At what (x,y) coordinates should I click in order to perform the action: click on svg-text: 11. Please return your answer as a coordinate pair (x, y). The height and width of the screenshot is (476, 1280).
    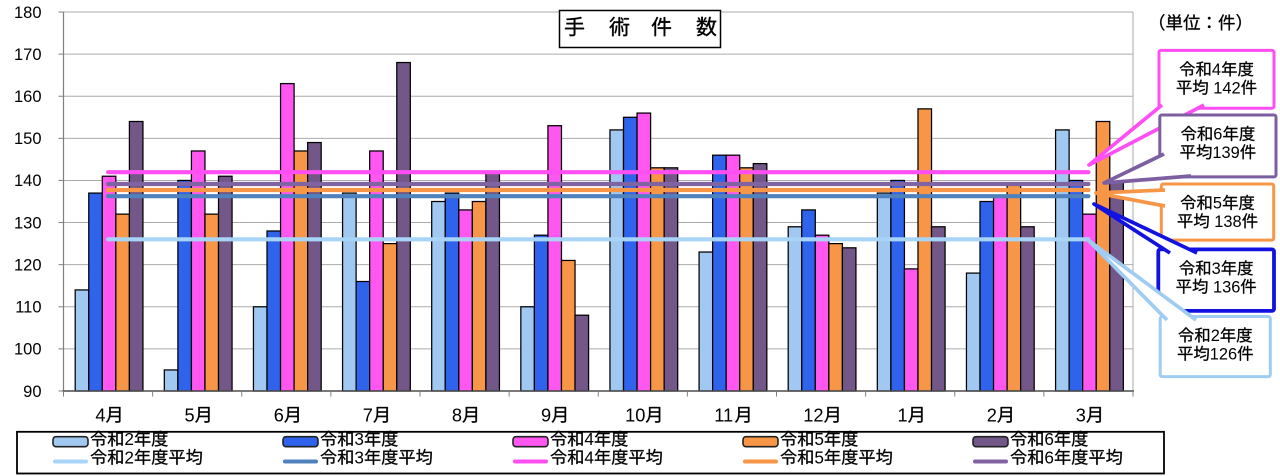
    Looking at the image, I should click on (723, 415).